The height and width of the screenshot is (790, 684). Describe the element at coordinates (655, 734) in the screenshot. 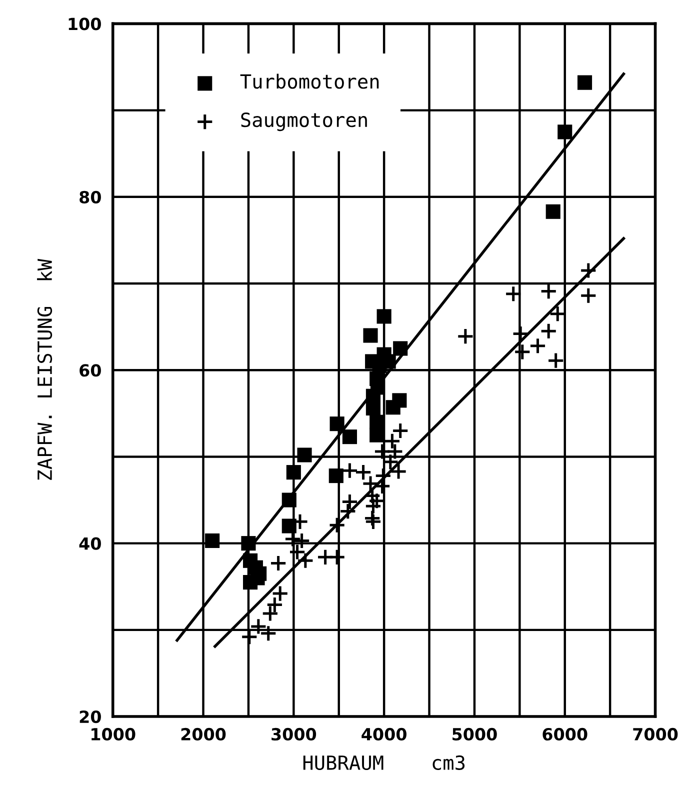

I see `x-tick-label: 7000` at that location.